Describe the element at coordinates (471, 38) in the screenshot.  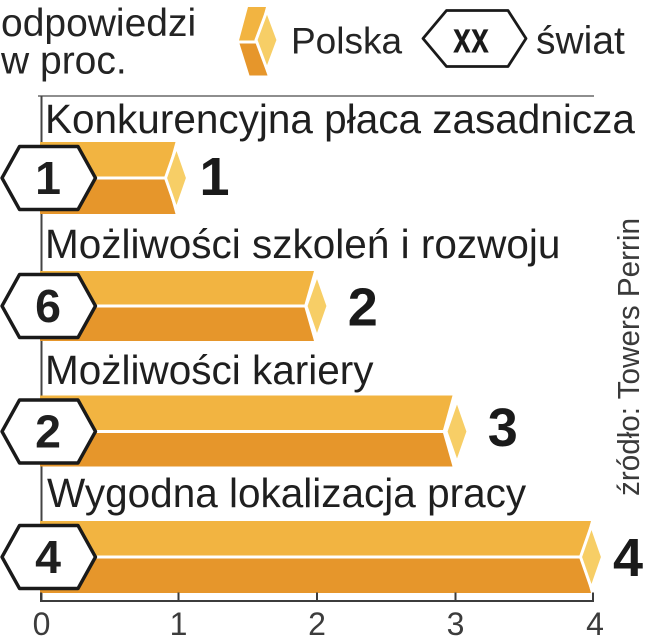
I see `svg-text: xx` at that location.